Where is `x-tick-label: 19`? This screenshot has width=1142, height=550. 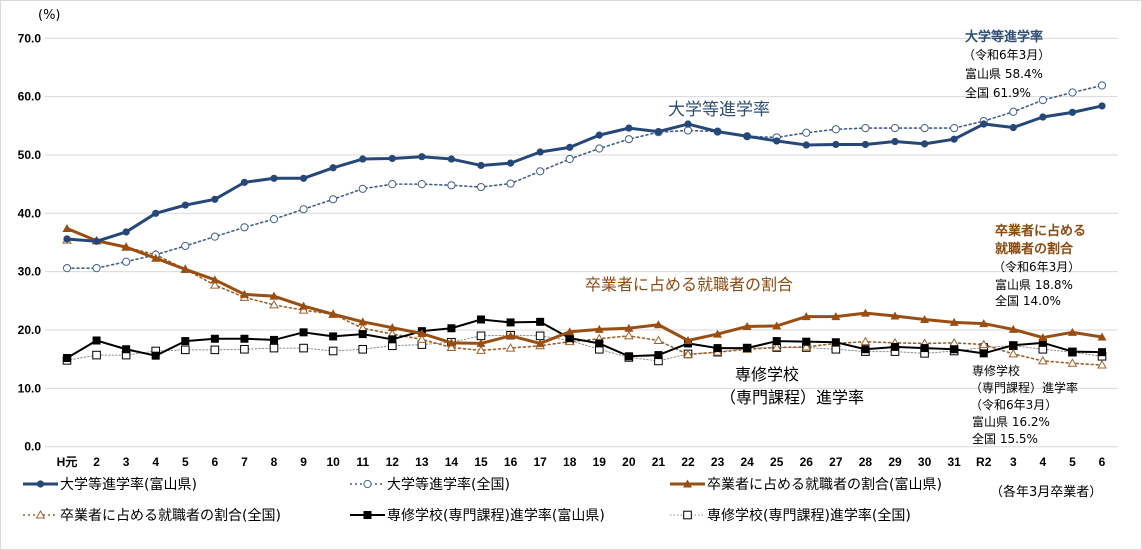 x-tick-label: 19 is located at coordinates (600, 462).